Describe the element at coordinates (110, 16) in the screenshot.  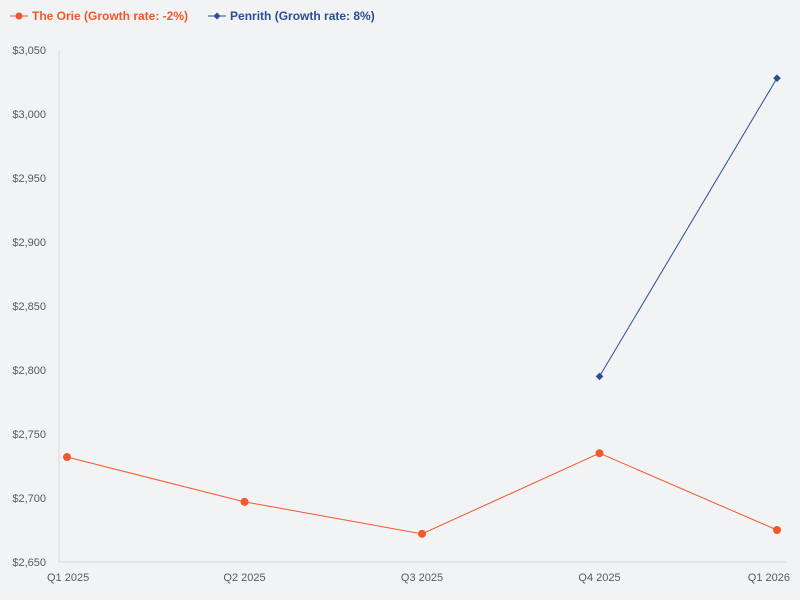
I see `legend-label-the-orie: The Orie (Growth rate: -2%)` at that location.